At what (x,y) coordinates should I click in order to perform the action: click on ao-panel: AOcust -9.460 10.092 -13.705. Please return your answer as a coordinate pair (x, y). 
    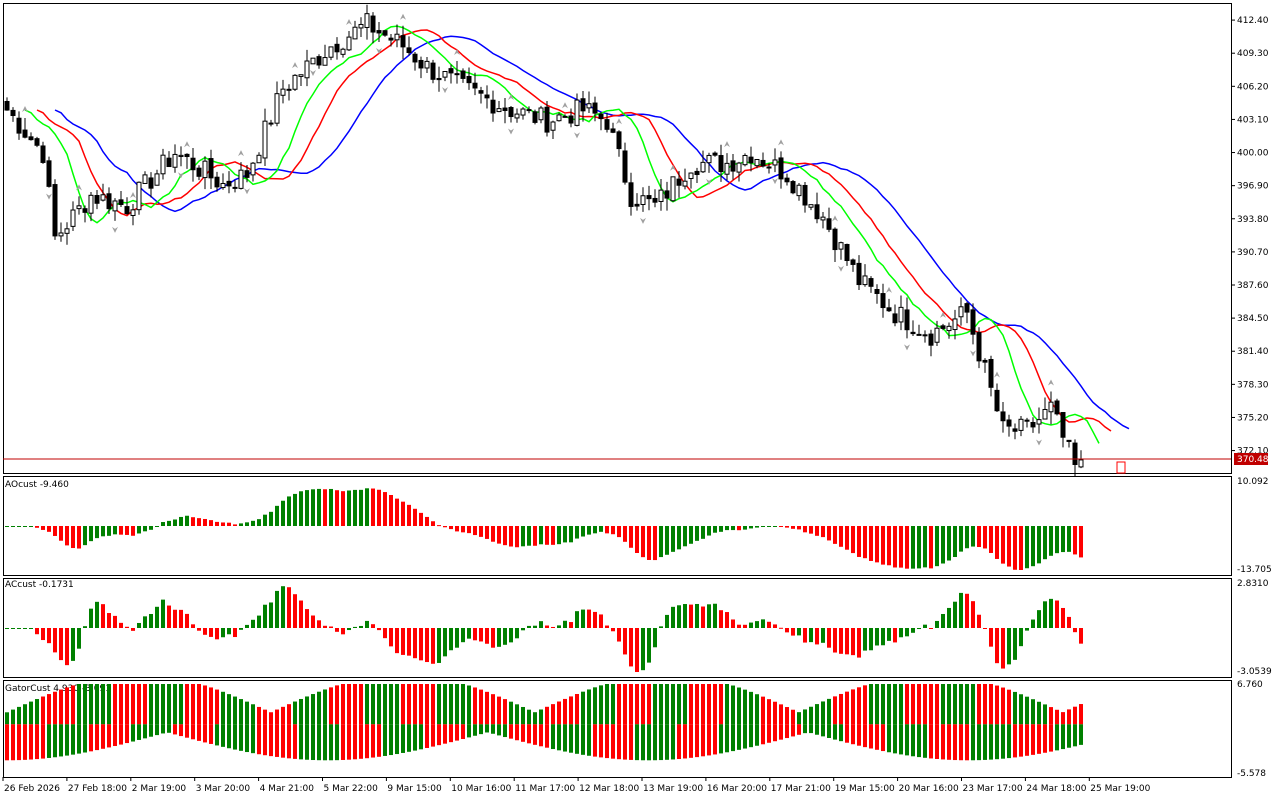
    Looking at the image, I should click on (638, 526).